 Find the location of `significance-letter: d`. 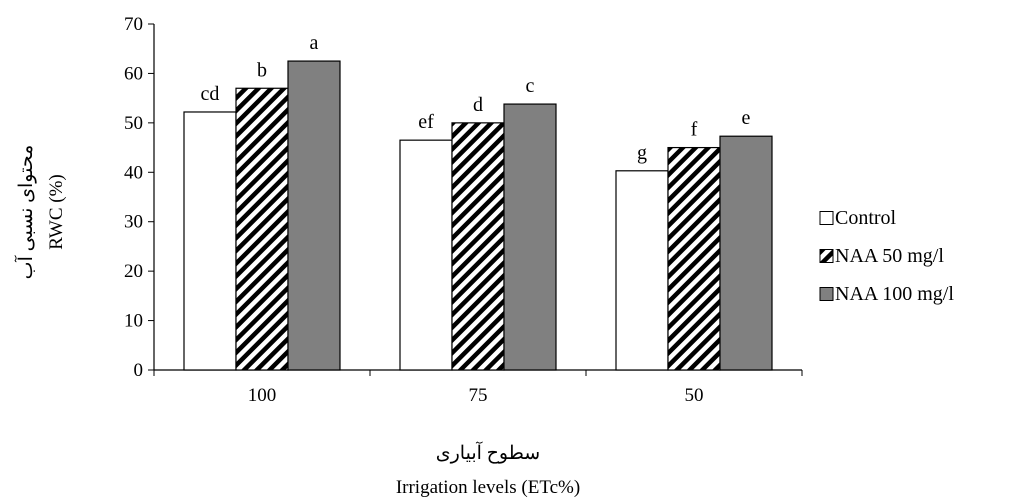

significance-letter: d is located at coordinates (478, 105).